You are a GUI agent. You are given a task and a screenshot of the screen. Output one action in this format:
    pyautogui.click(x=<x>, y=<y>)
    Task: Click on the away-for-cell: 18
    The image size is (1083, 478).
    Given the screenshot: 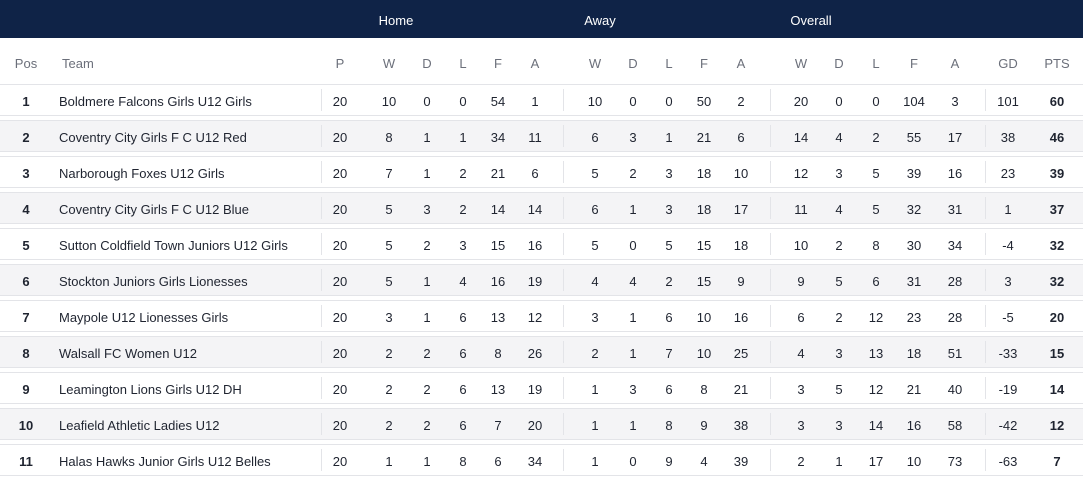 What is the action you would take?
    pyautogui.click(x=704, y=209)
    